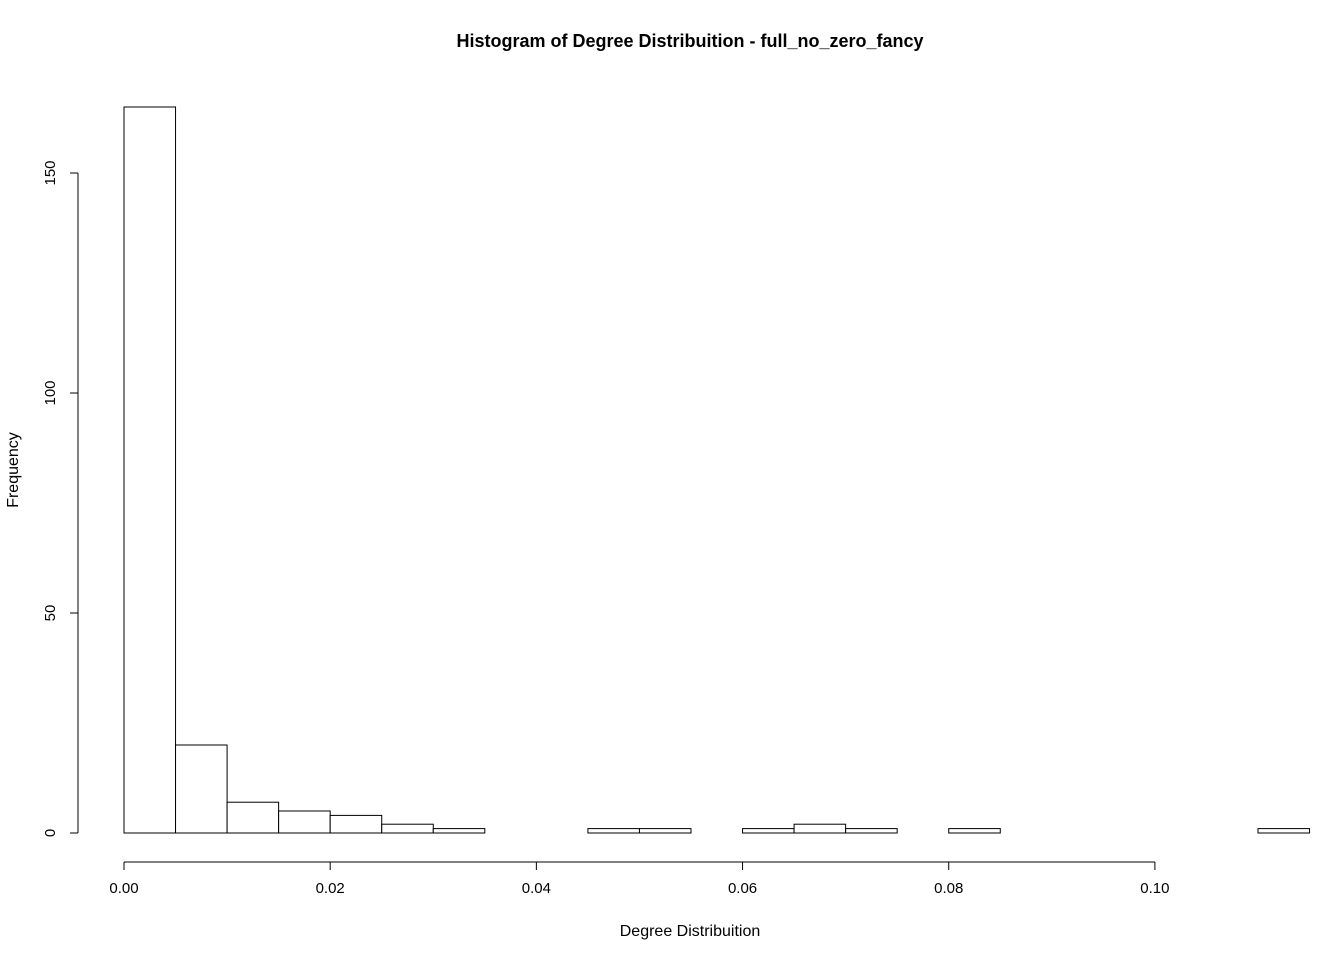 The width and height of the screenshot is (1344, 960). Describe the element at coordinates (330, 888) in the screenshot. I see `x-tick-label: 0.02` at that location.